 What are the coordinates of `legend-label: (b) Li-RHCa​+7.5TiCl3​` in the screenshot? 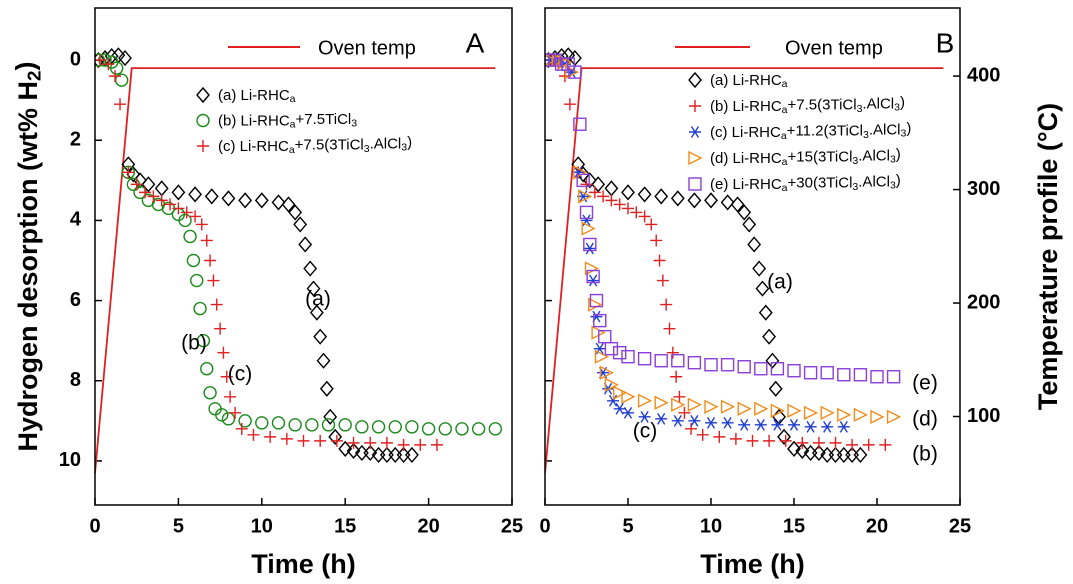 It's located at (287, 120).